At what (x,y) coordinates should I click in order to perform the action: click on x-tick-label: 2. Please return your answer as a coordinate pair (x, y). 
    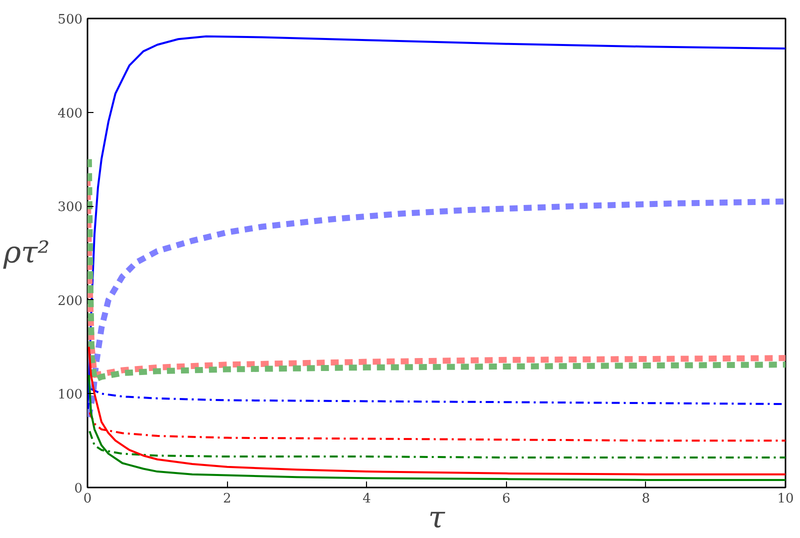
    Looking at the image, I should click on (227, 499).